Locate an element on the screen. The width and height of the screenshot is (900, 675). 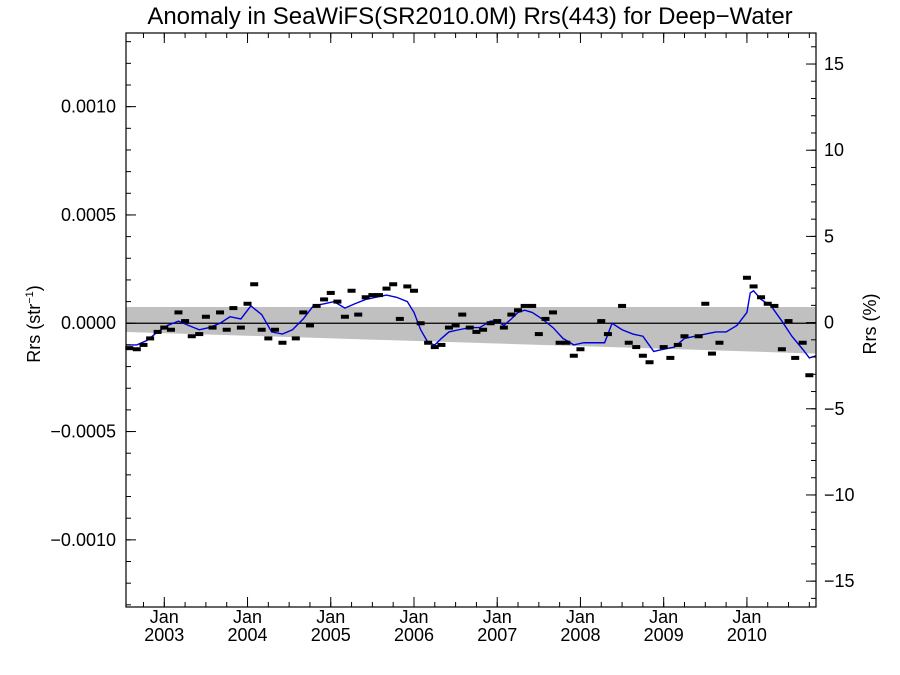
x-tick-year: 2008 is located at coordinates (580, 635).